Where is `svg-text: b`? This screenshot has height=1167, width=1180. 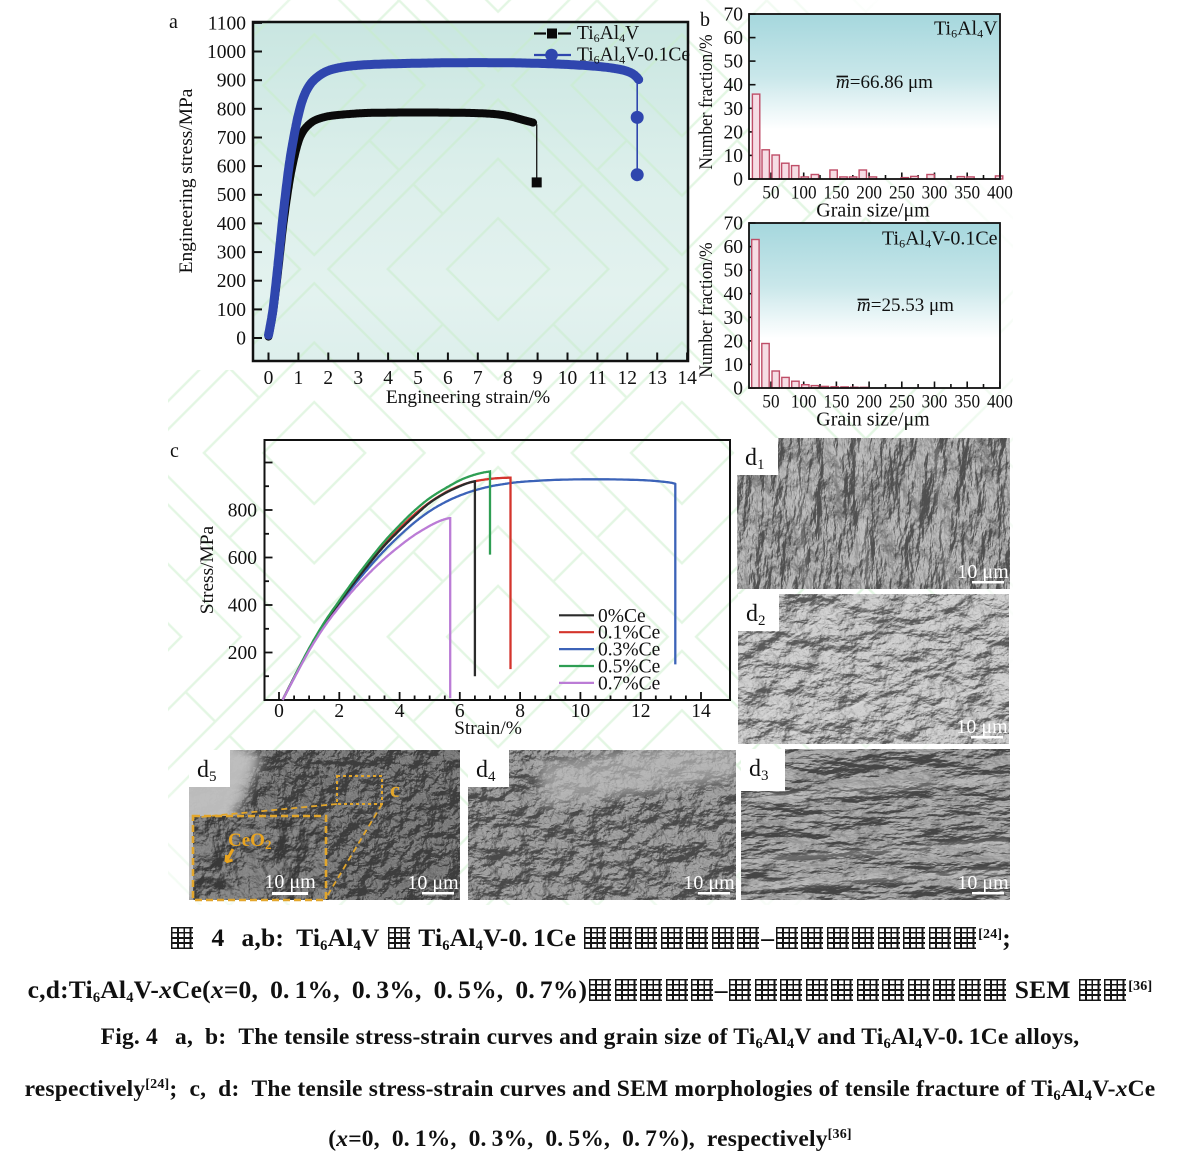 svg-text: b is located at coordinates (705, 20).